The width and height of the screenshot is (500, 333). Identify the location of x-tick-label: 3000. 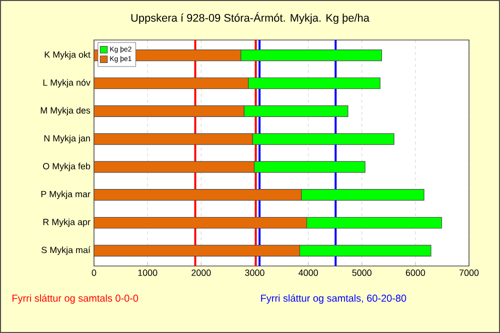
(254, 273).